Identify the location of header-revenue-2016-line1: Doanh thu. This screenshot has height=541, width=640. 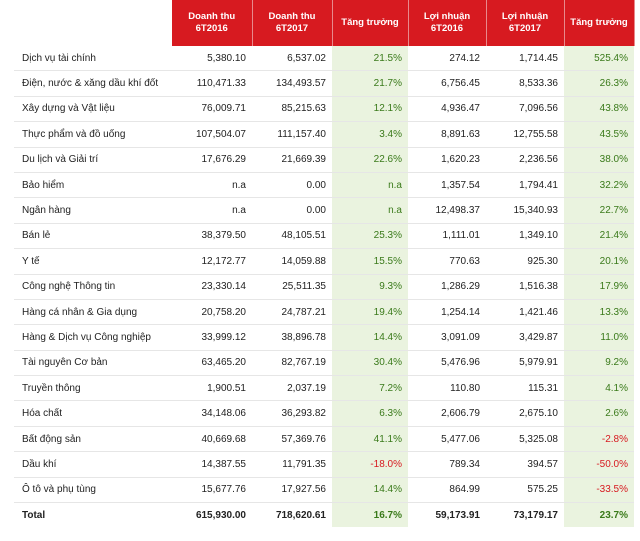
(212, 16).